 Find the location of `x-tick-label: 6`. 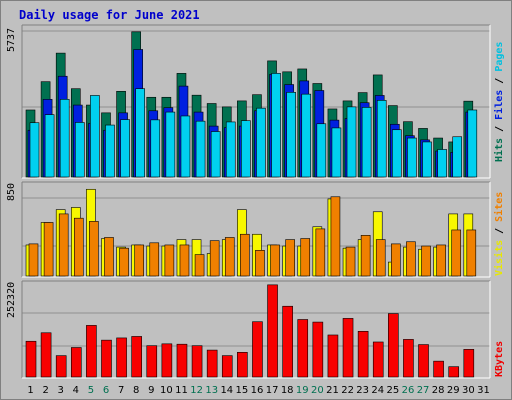

x-tick-label: 6 is located at coordinates (106, 390).